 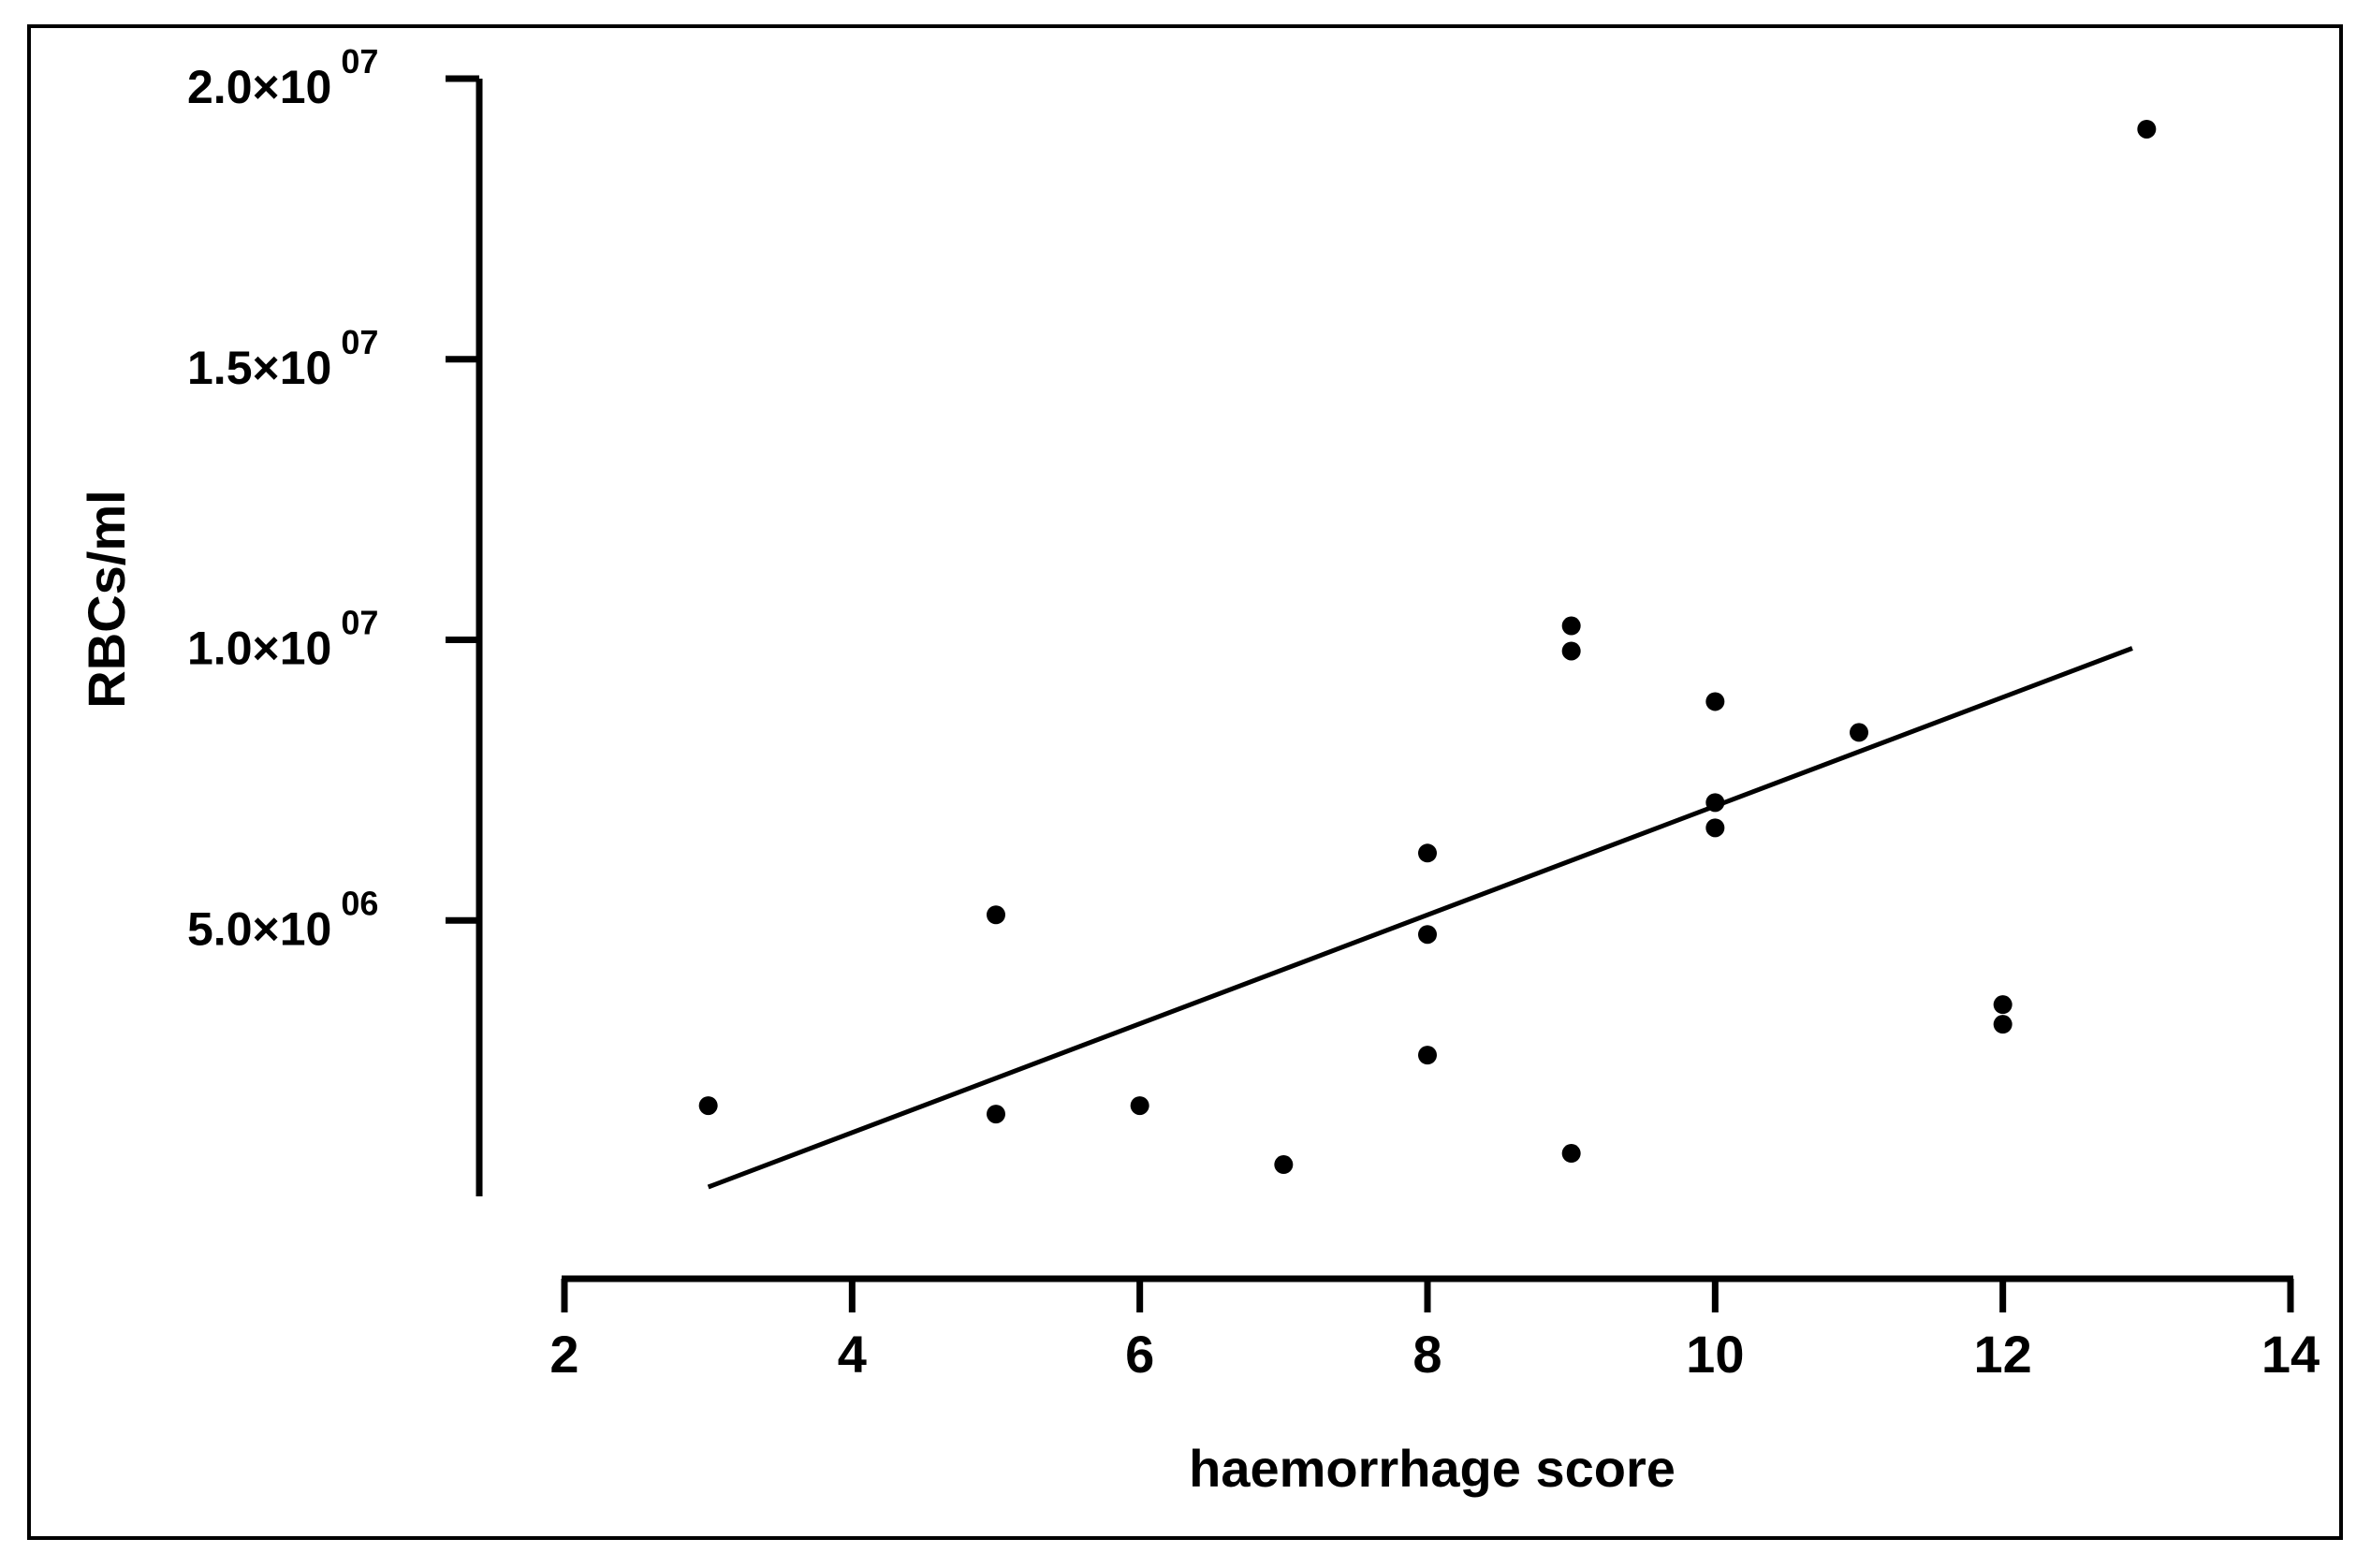 I want to click on x-axis: 2 4 6 8 10 12 14, so click(x=1434, y=1329).